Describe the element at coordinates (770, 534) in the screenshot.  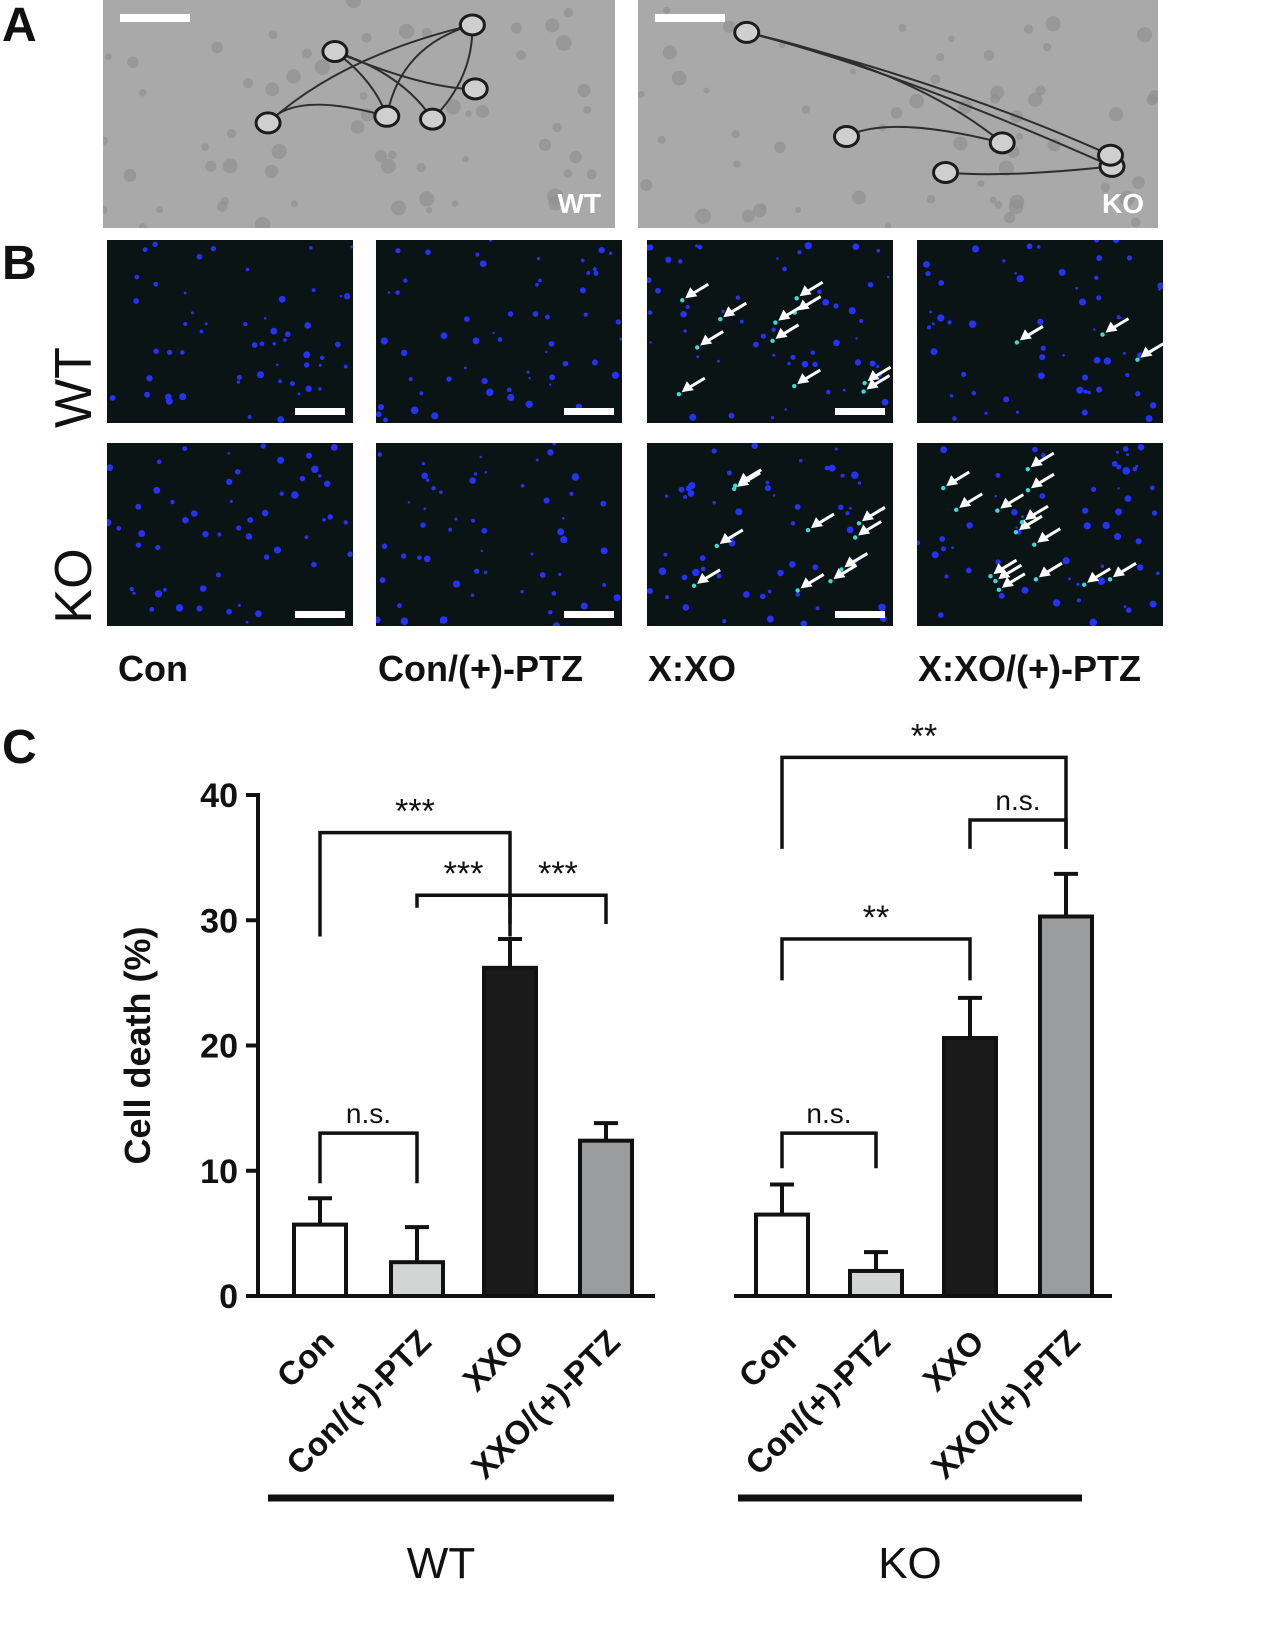
I see `fluorescence-image-ko-xxo` at that location.